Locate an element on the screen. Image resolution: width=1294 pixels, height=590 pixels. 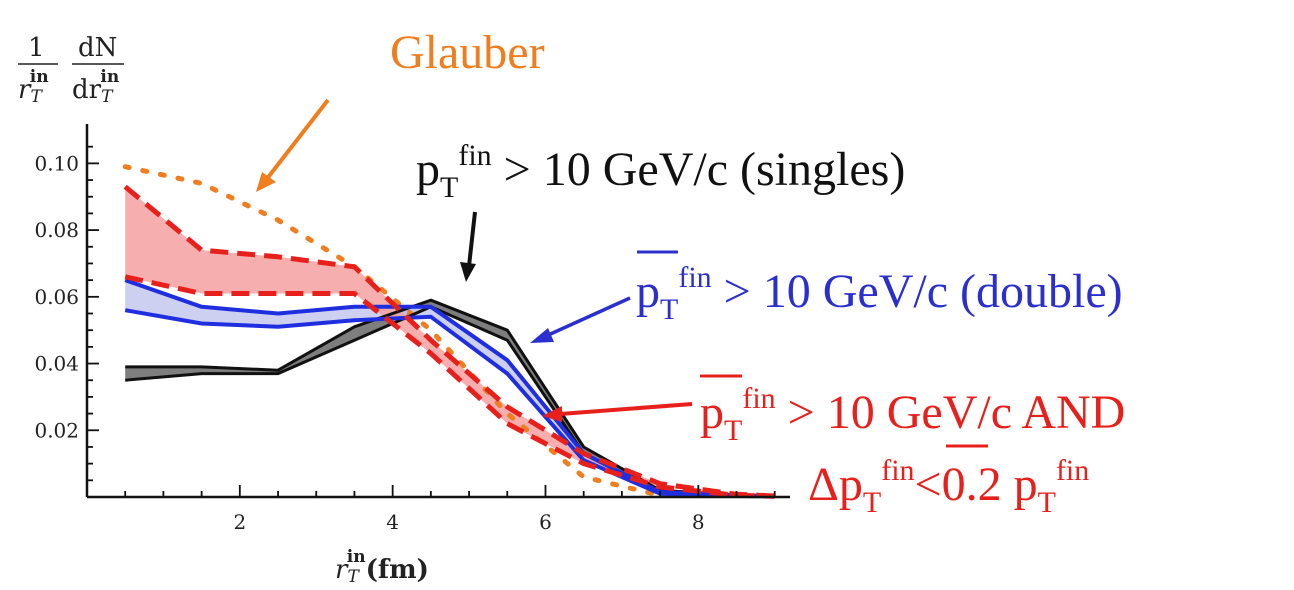
y-axis-label: 1 rTin dN drTin is located at coordinates (71, 70).